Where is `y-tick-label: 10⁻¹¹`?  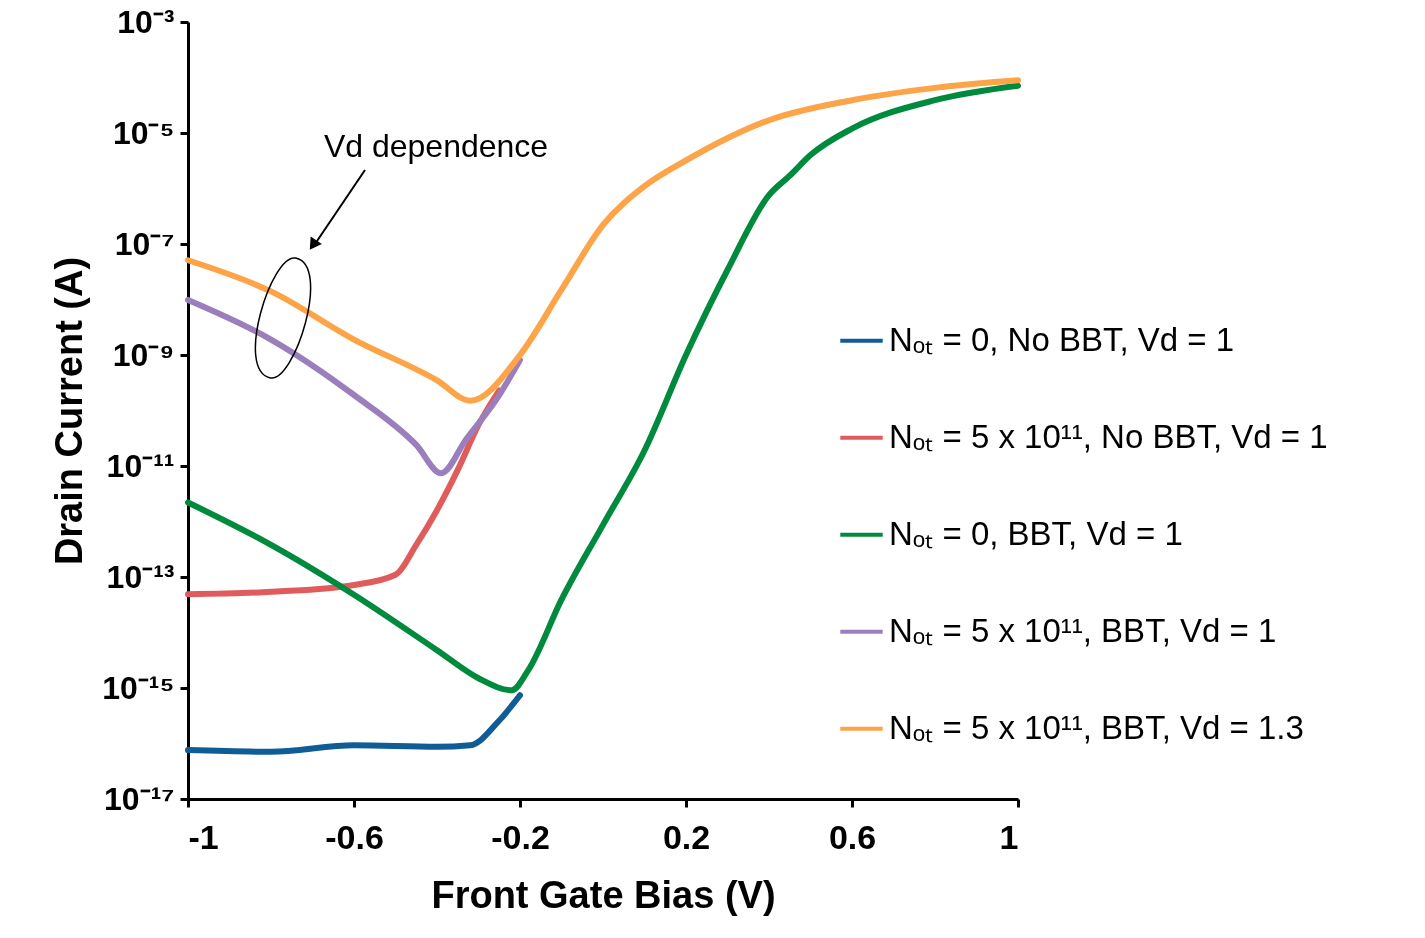
y-tick-label: 10⁻¹¹ is located at coordinates (140, 465).